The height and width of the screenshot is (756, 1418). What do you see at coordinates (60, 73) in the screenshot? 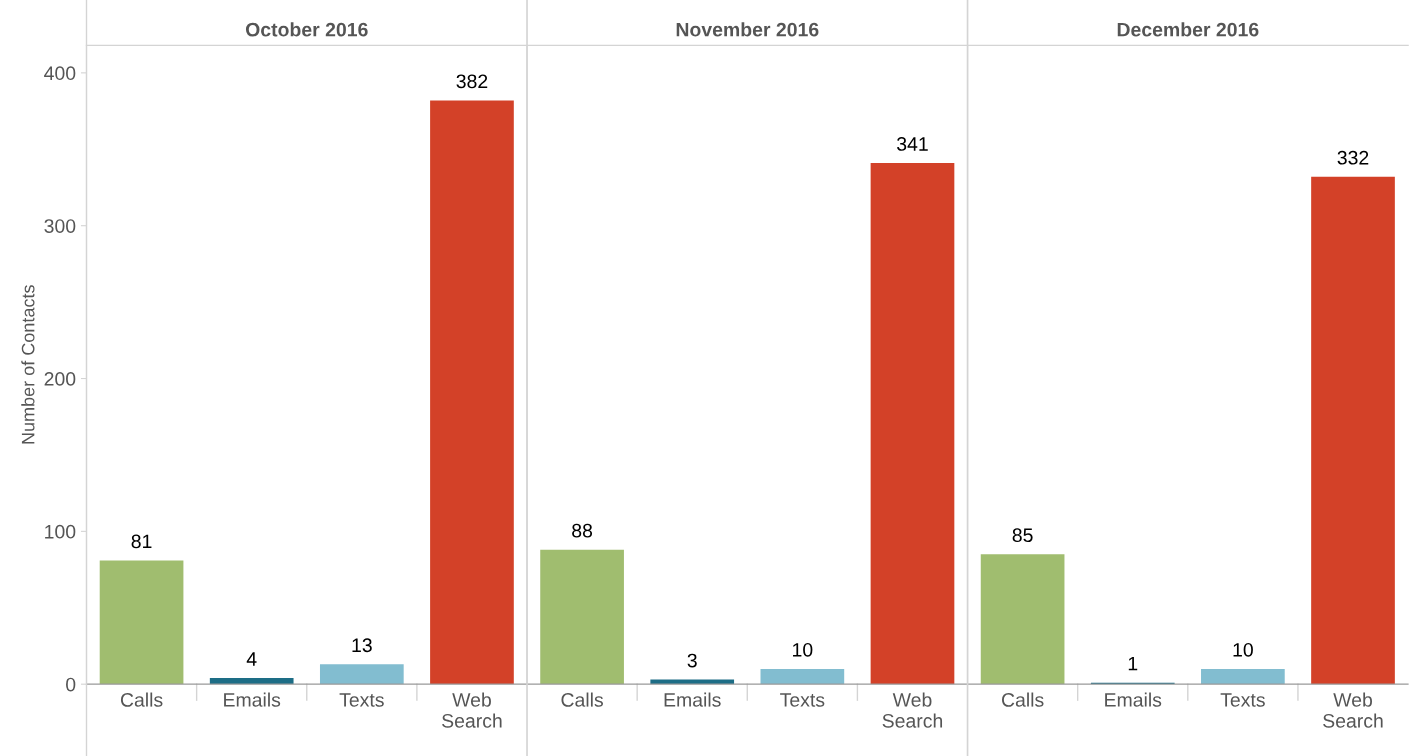
I see `y-tick-label: 400` at bounding box center [60, 73].